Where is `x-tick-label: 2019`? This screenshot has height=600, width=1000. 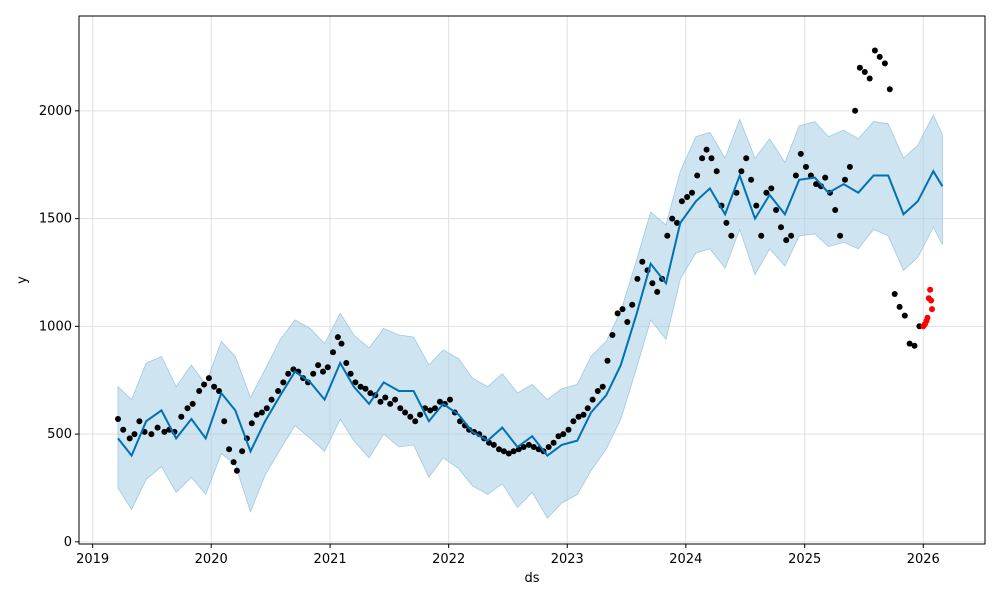 x-tick-label: 2019 is located at coordinates (92, 559).